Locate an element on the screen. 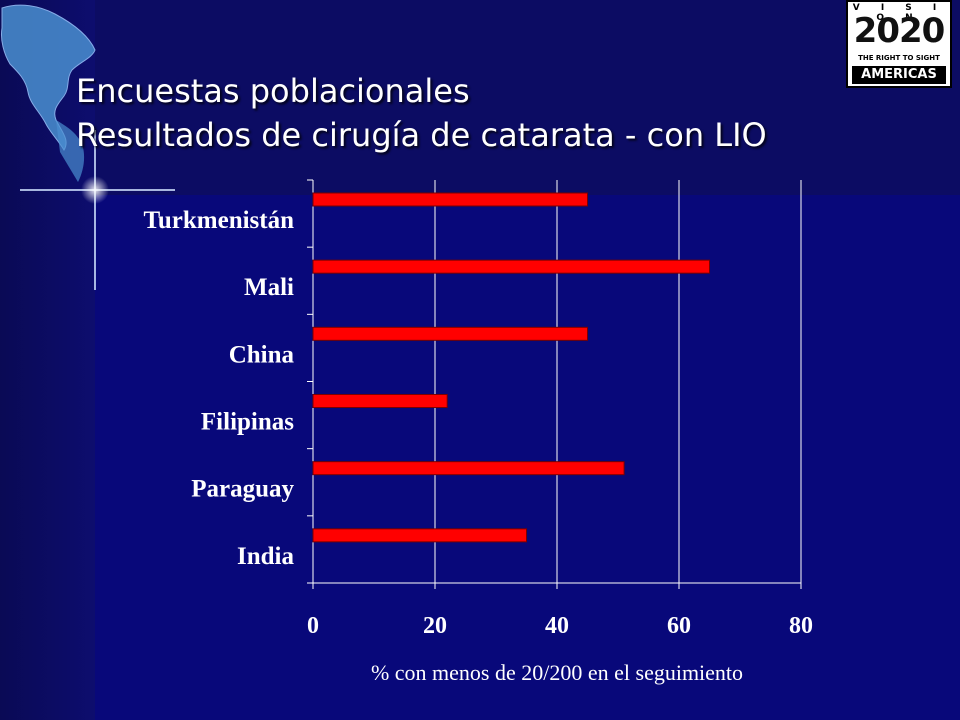 The height and width of the screenshot is (720, 960). category-label: Paraguay is located at coordinates (242, 489).